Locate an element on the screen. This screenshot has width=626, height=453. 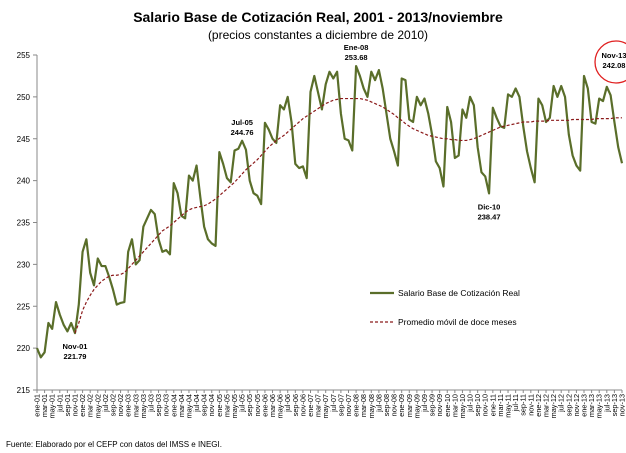
y-tick-label: 255 is located at coordinates (24, 55).